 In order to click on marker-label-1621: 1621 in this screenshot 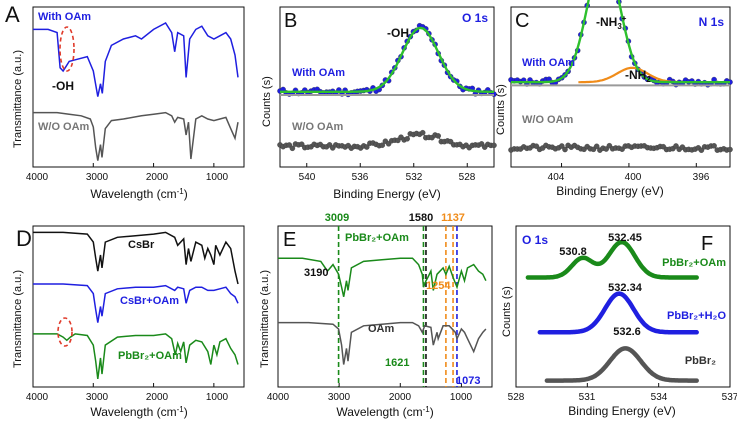, I will do `click(397, 363)`.